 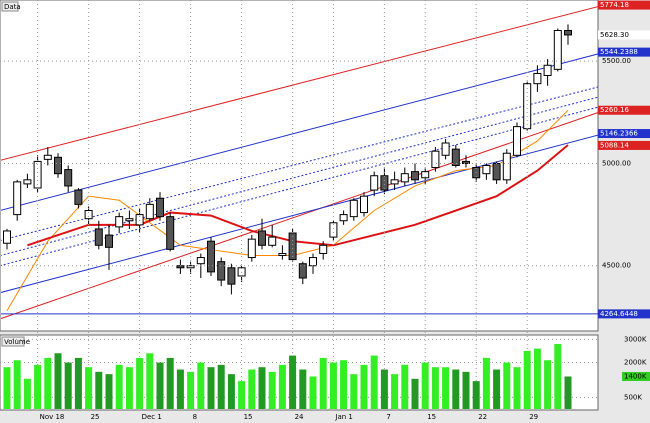 What do you see at coordinates (614, 5) in the screenshot?
I see `price-tag-label: 5774.18` at bounding box center [614, 5].